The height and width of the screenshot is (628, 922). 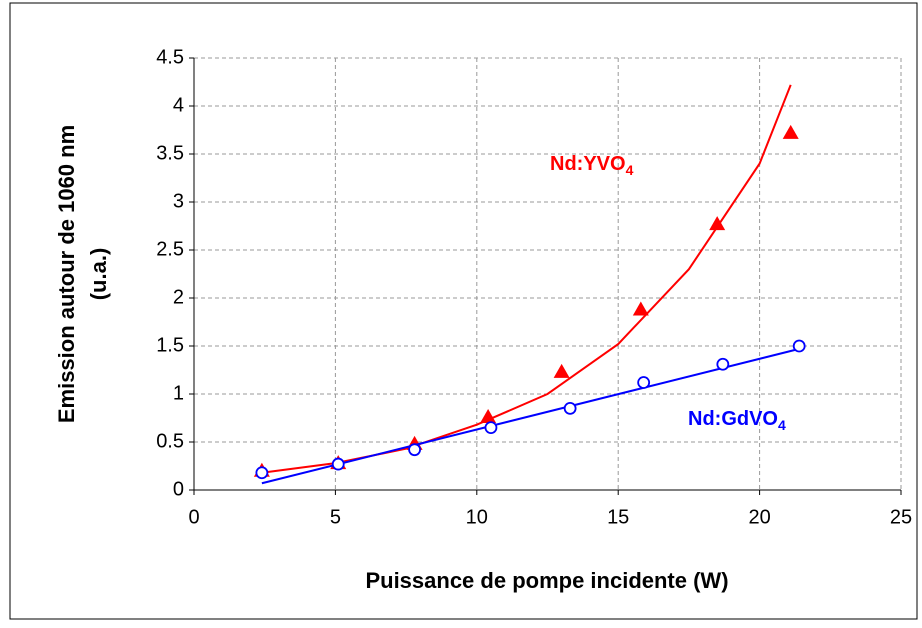 What do you see at coordinates (170, 345) in the screenshot?
I see `y-tick-label: 1.5` at bounding box center [170, 345].